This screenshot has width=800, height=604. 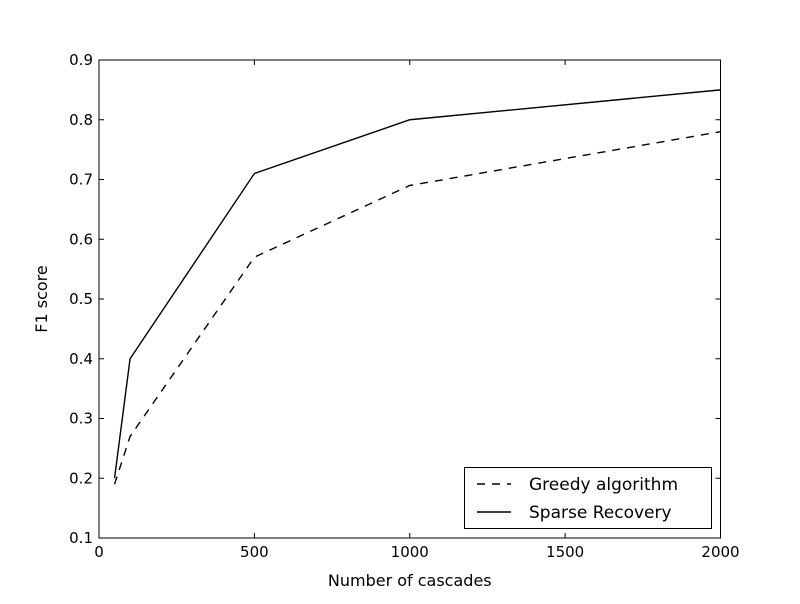 What do you see at coordinates (81, 239) in the screenshot?
I see `y-tick-label: 0.6` at bounding box center [81, 239].